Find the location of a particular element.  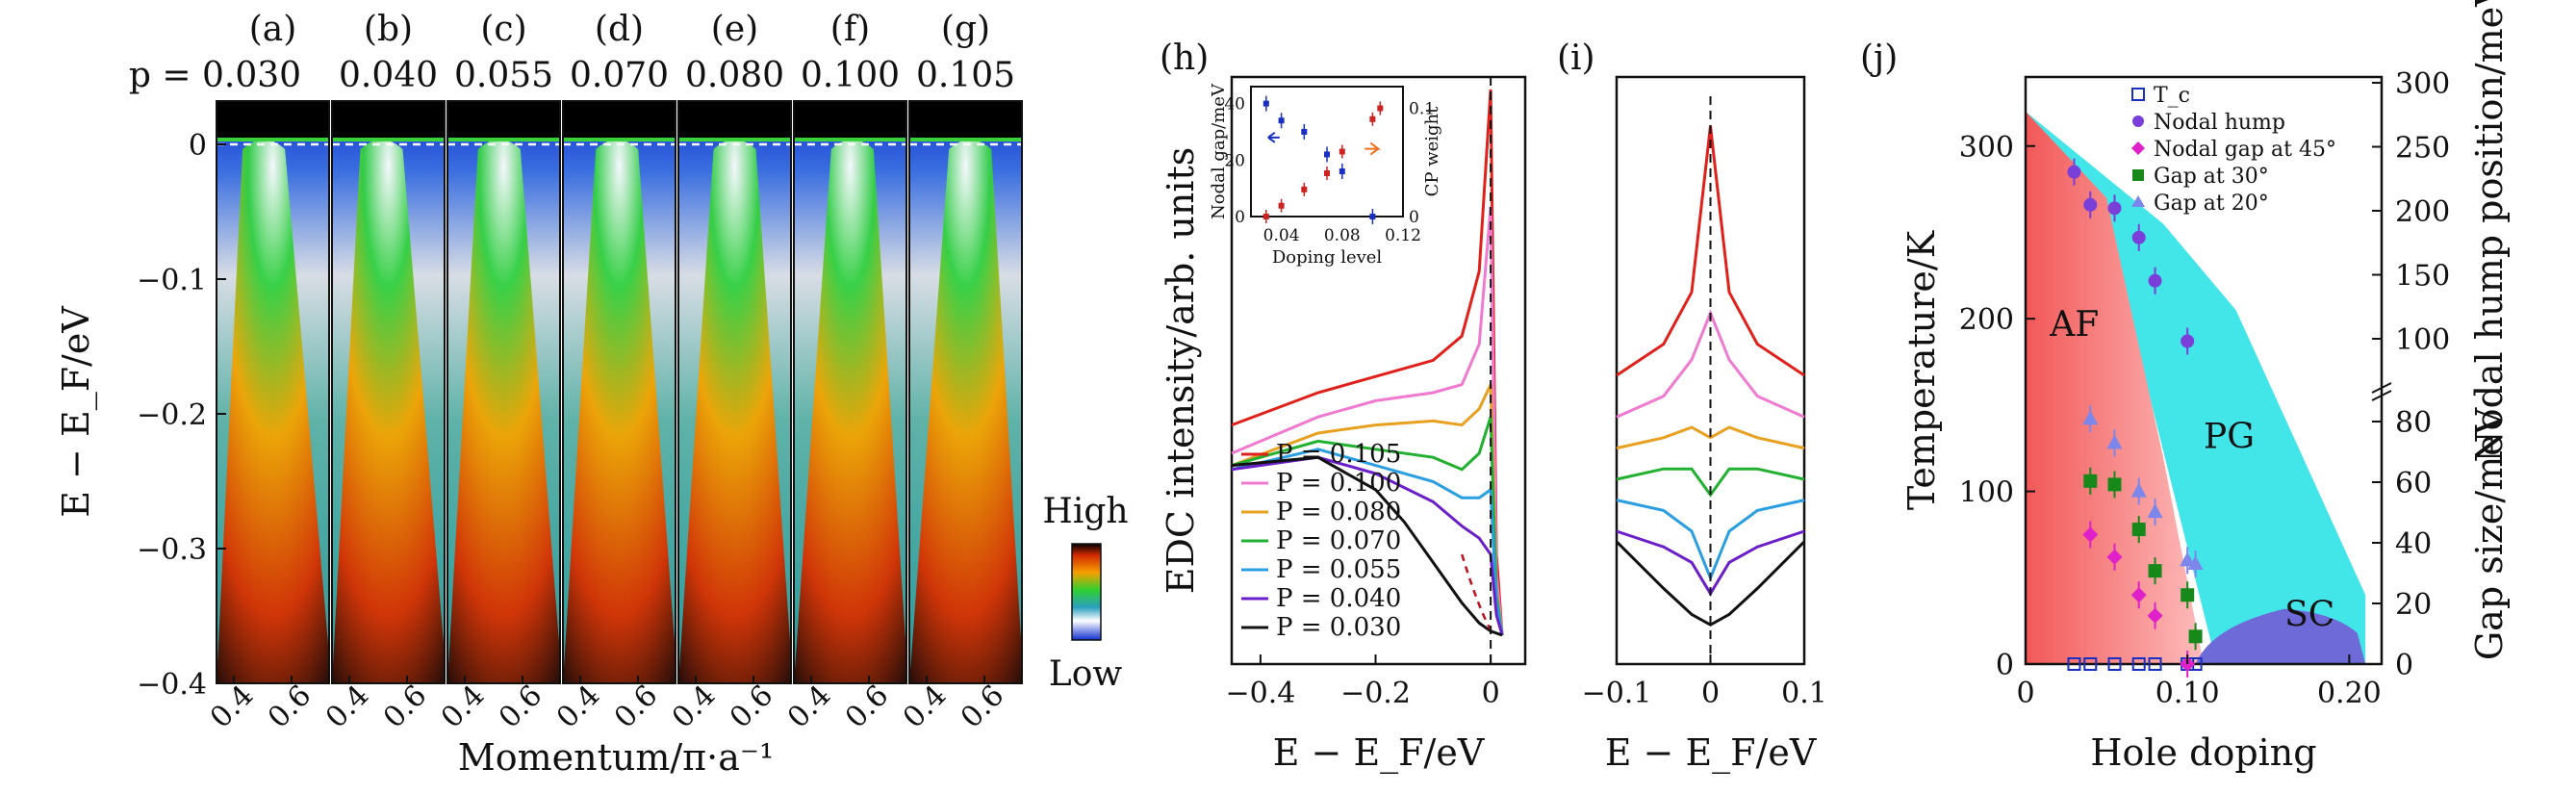

legend-label: P = 0.105 is located at coordinates (1338, 454).